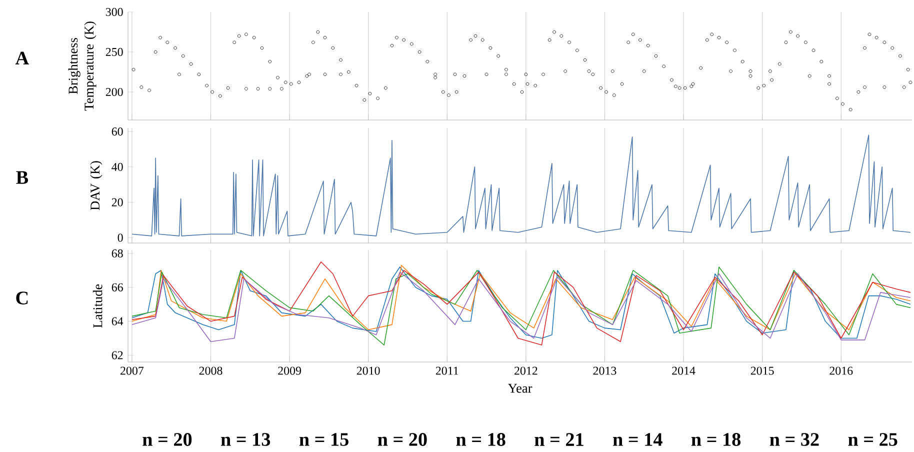  Describe the element at coordinates (117, 166) in the screenshot. I see `y-tick-label: 40` at that location.